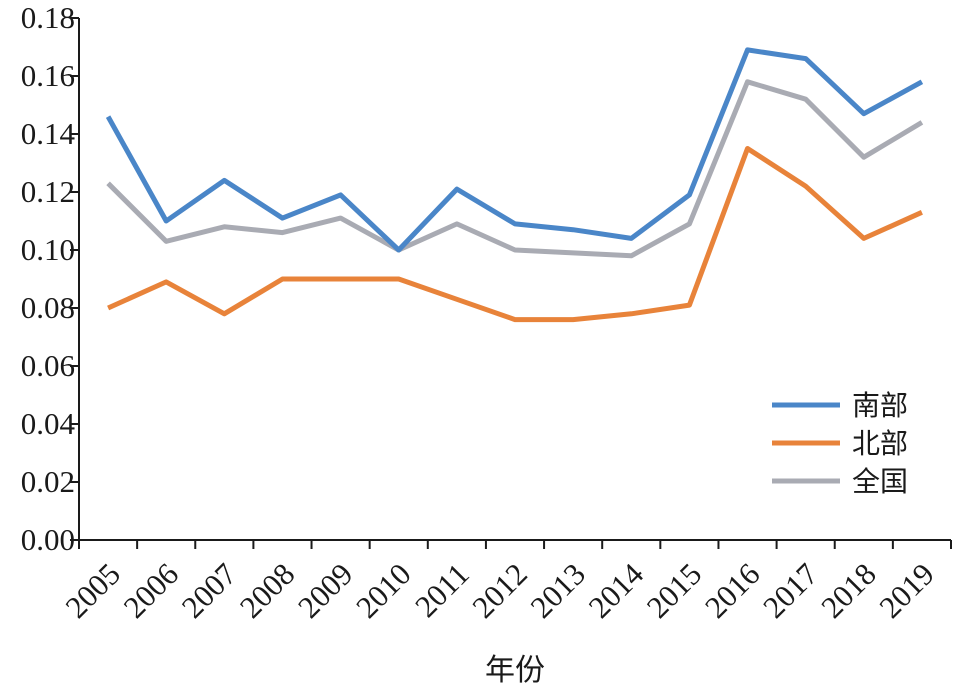 The width and height of the screenshot is (955, 691). Describe the element at coordinates (790, 590) in the screenshot. I see `x-tick-label: 2017` at that location.